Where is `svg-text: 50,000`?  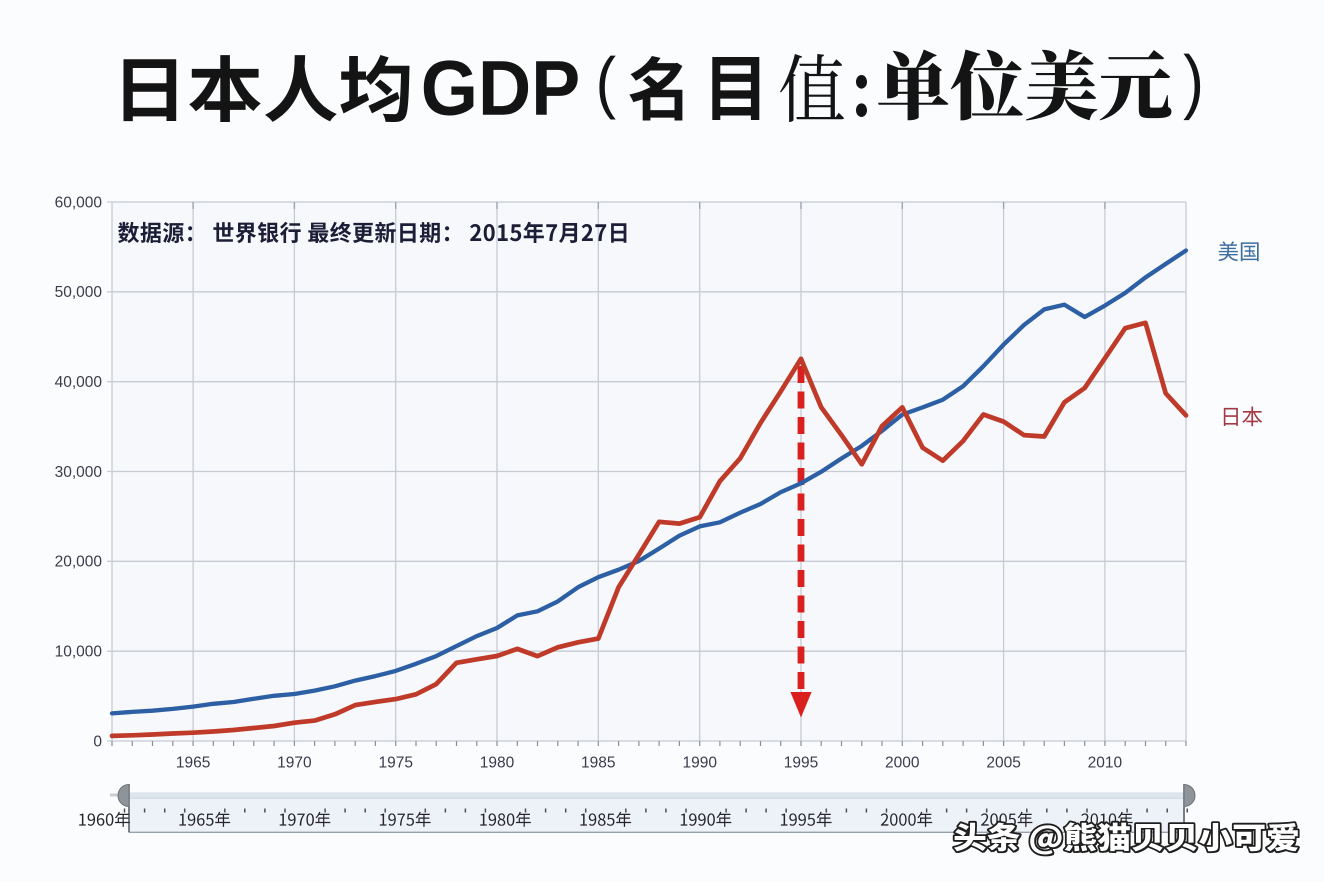 svg-text: 50,000 is located at coordinates (79, 292).